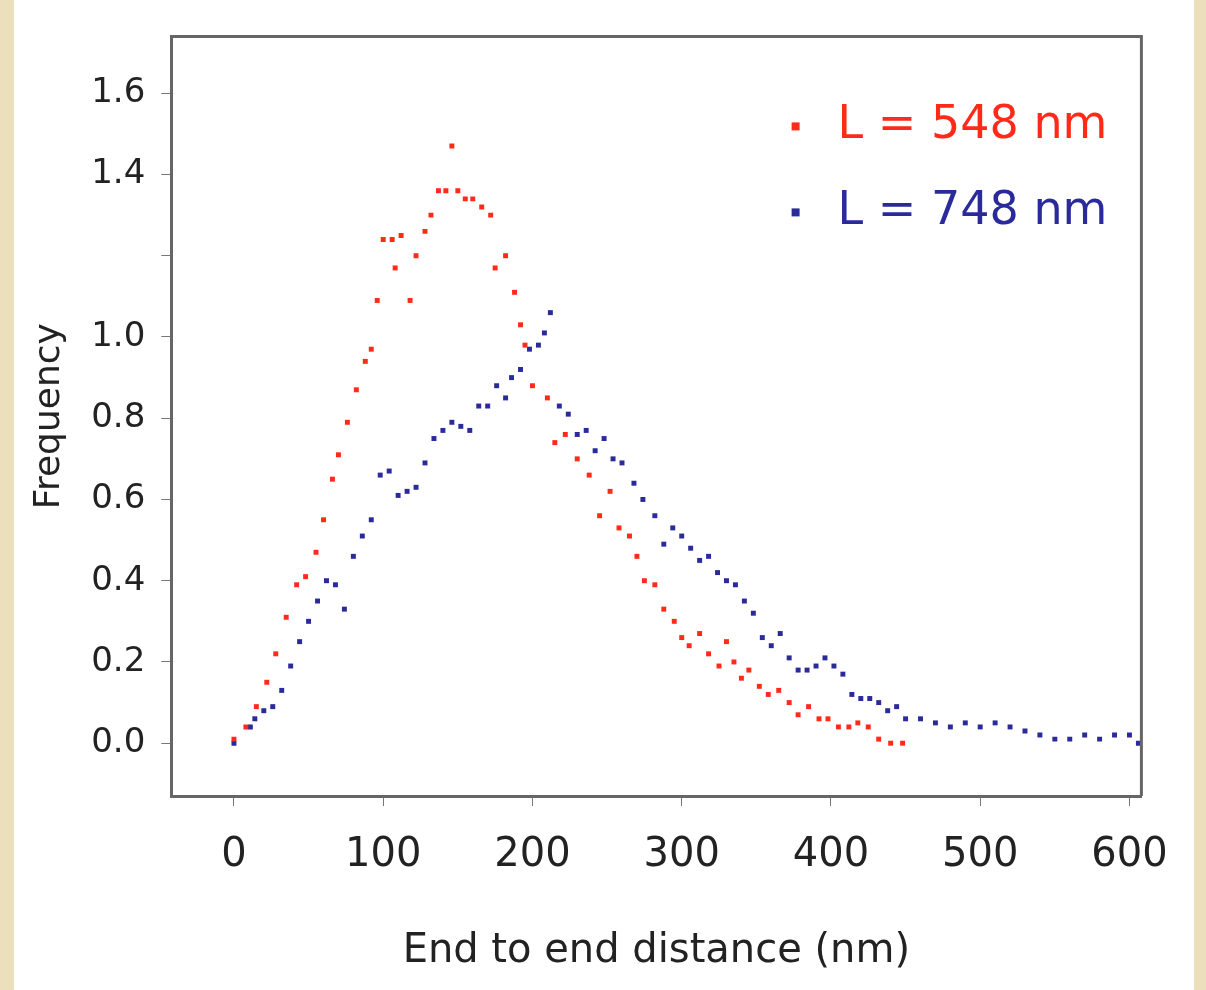 This screenshot has height=990, width=1206. What do you see at coordinates (980, 852) in the screenshot?
I see `x-tick-label: 500` at bounding box center [980, 852].